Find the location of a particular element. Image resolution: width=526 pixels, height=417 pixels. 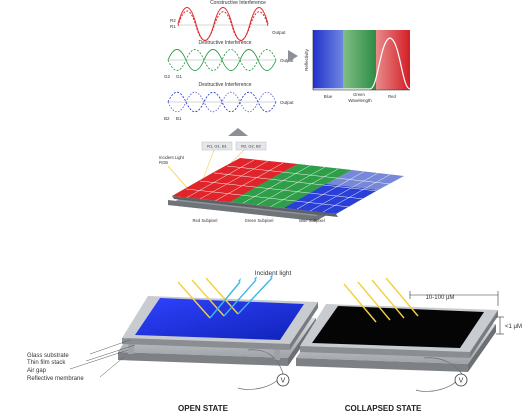

leader-glass is located at coordinates (110, 347).